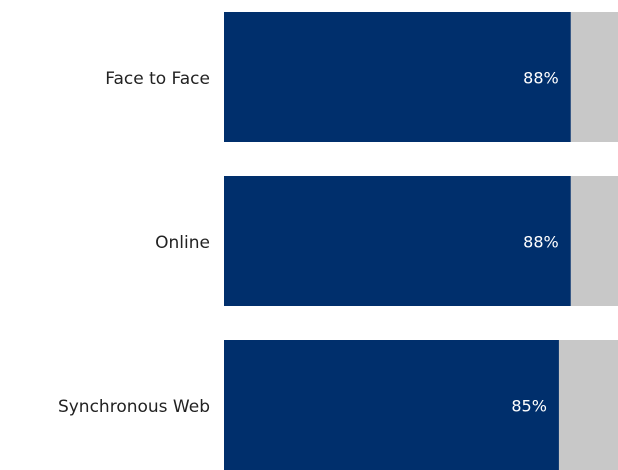 This screenshot has width=618, height=470. Describe the element at coordinates (391, 405) in the screenshot. I see `bar` at that location.